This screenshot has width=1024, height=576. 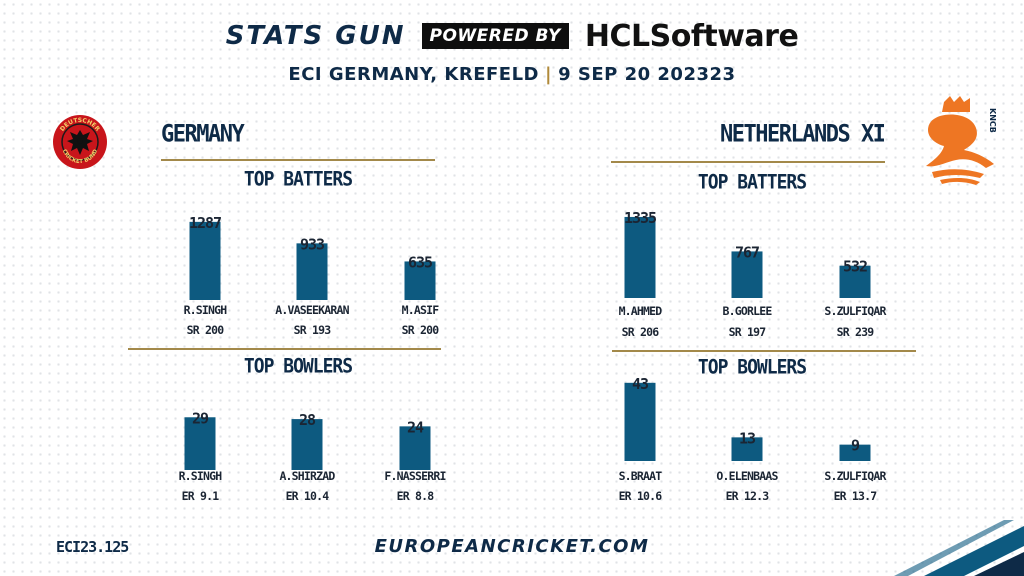 What do you see at coordinates (416, 496) in the screenshot?
I see `player-stat-label: ER 8.8` at bounding box center [416, 496].